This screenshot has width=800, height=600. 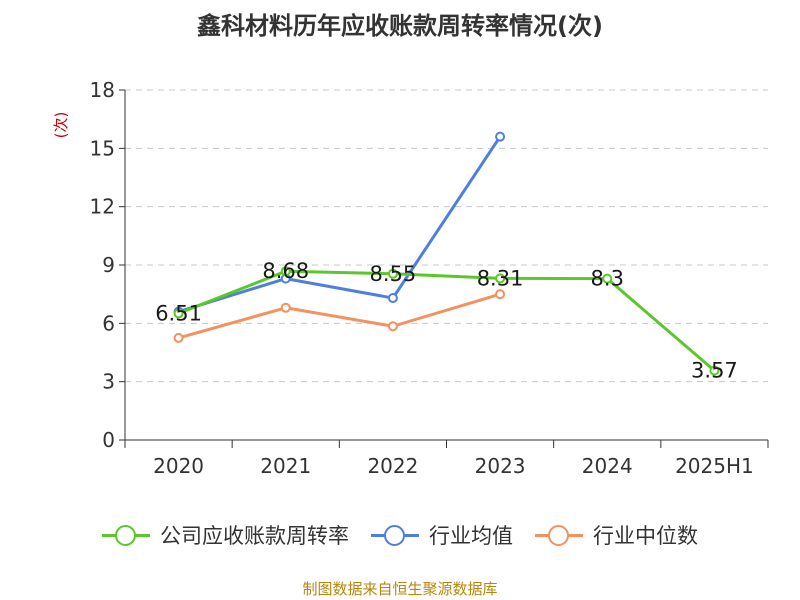 What do you see at coordinates (471, 536) in the screenshot?
I see `legend-label: 行业均值` at bounding box center [471, 536].